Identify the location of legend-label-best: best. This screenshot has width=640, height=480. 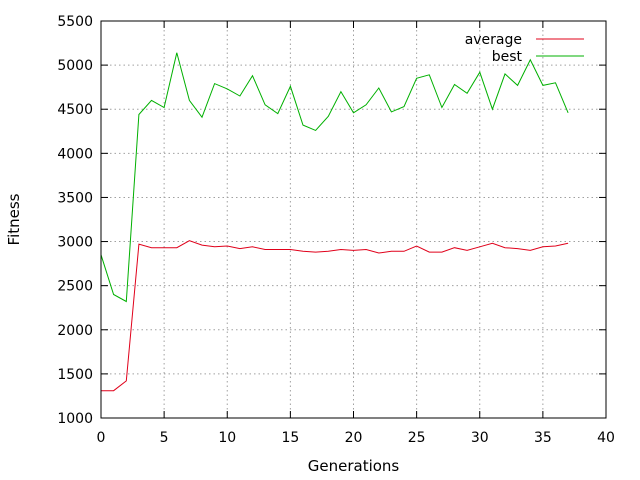
(507, 57).